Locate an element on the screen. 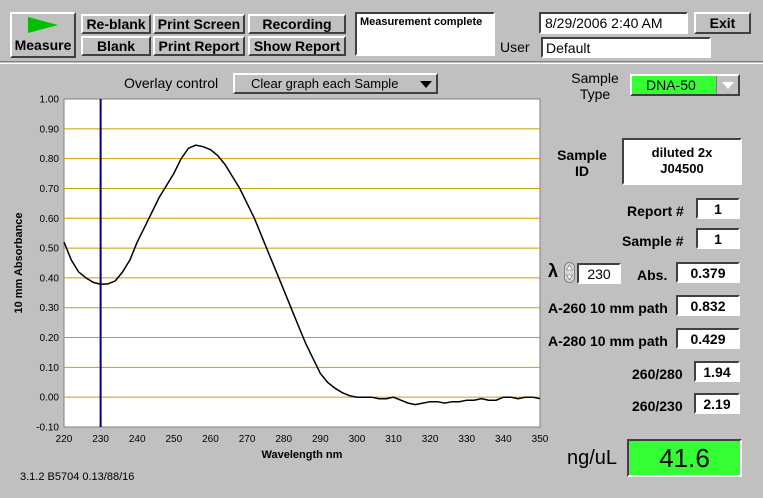 The image size is (763, 498). ratio-260-280-label: 260/280 is located at coordinates (657, 374).